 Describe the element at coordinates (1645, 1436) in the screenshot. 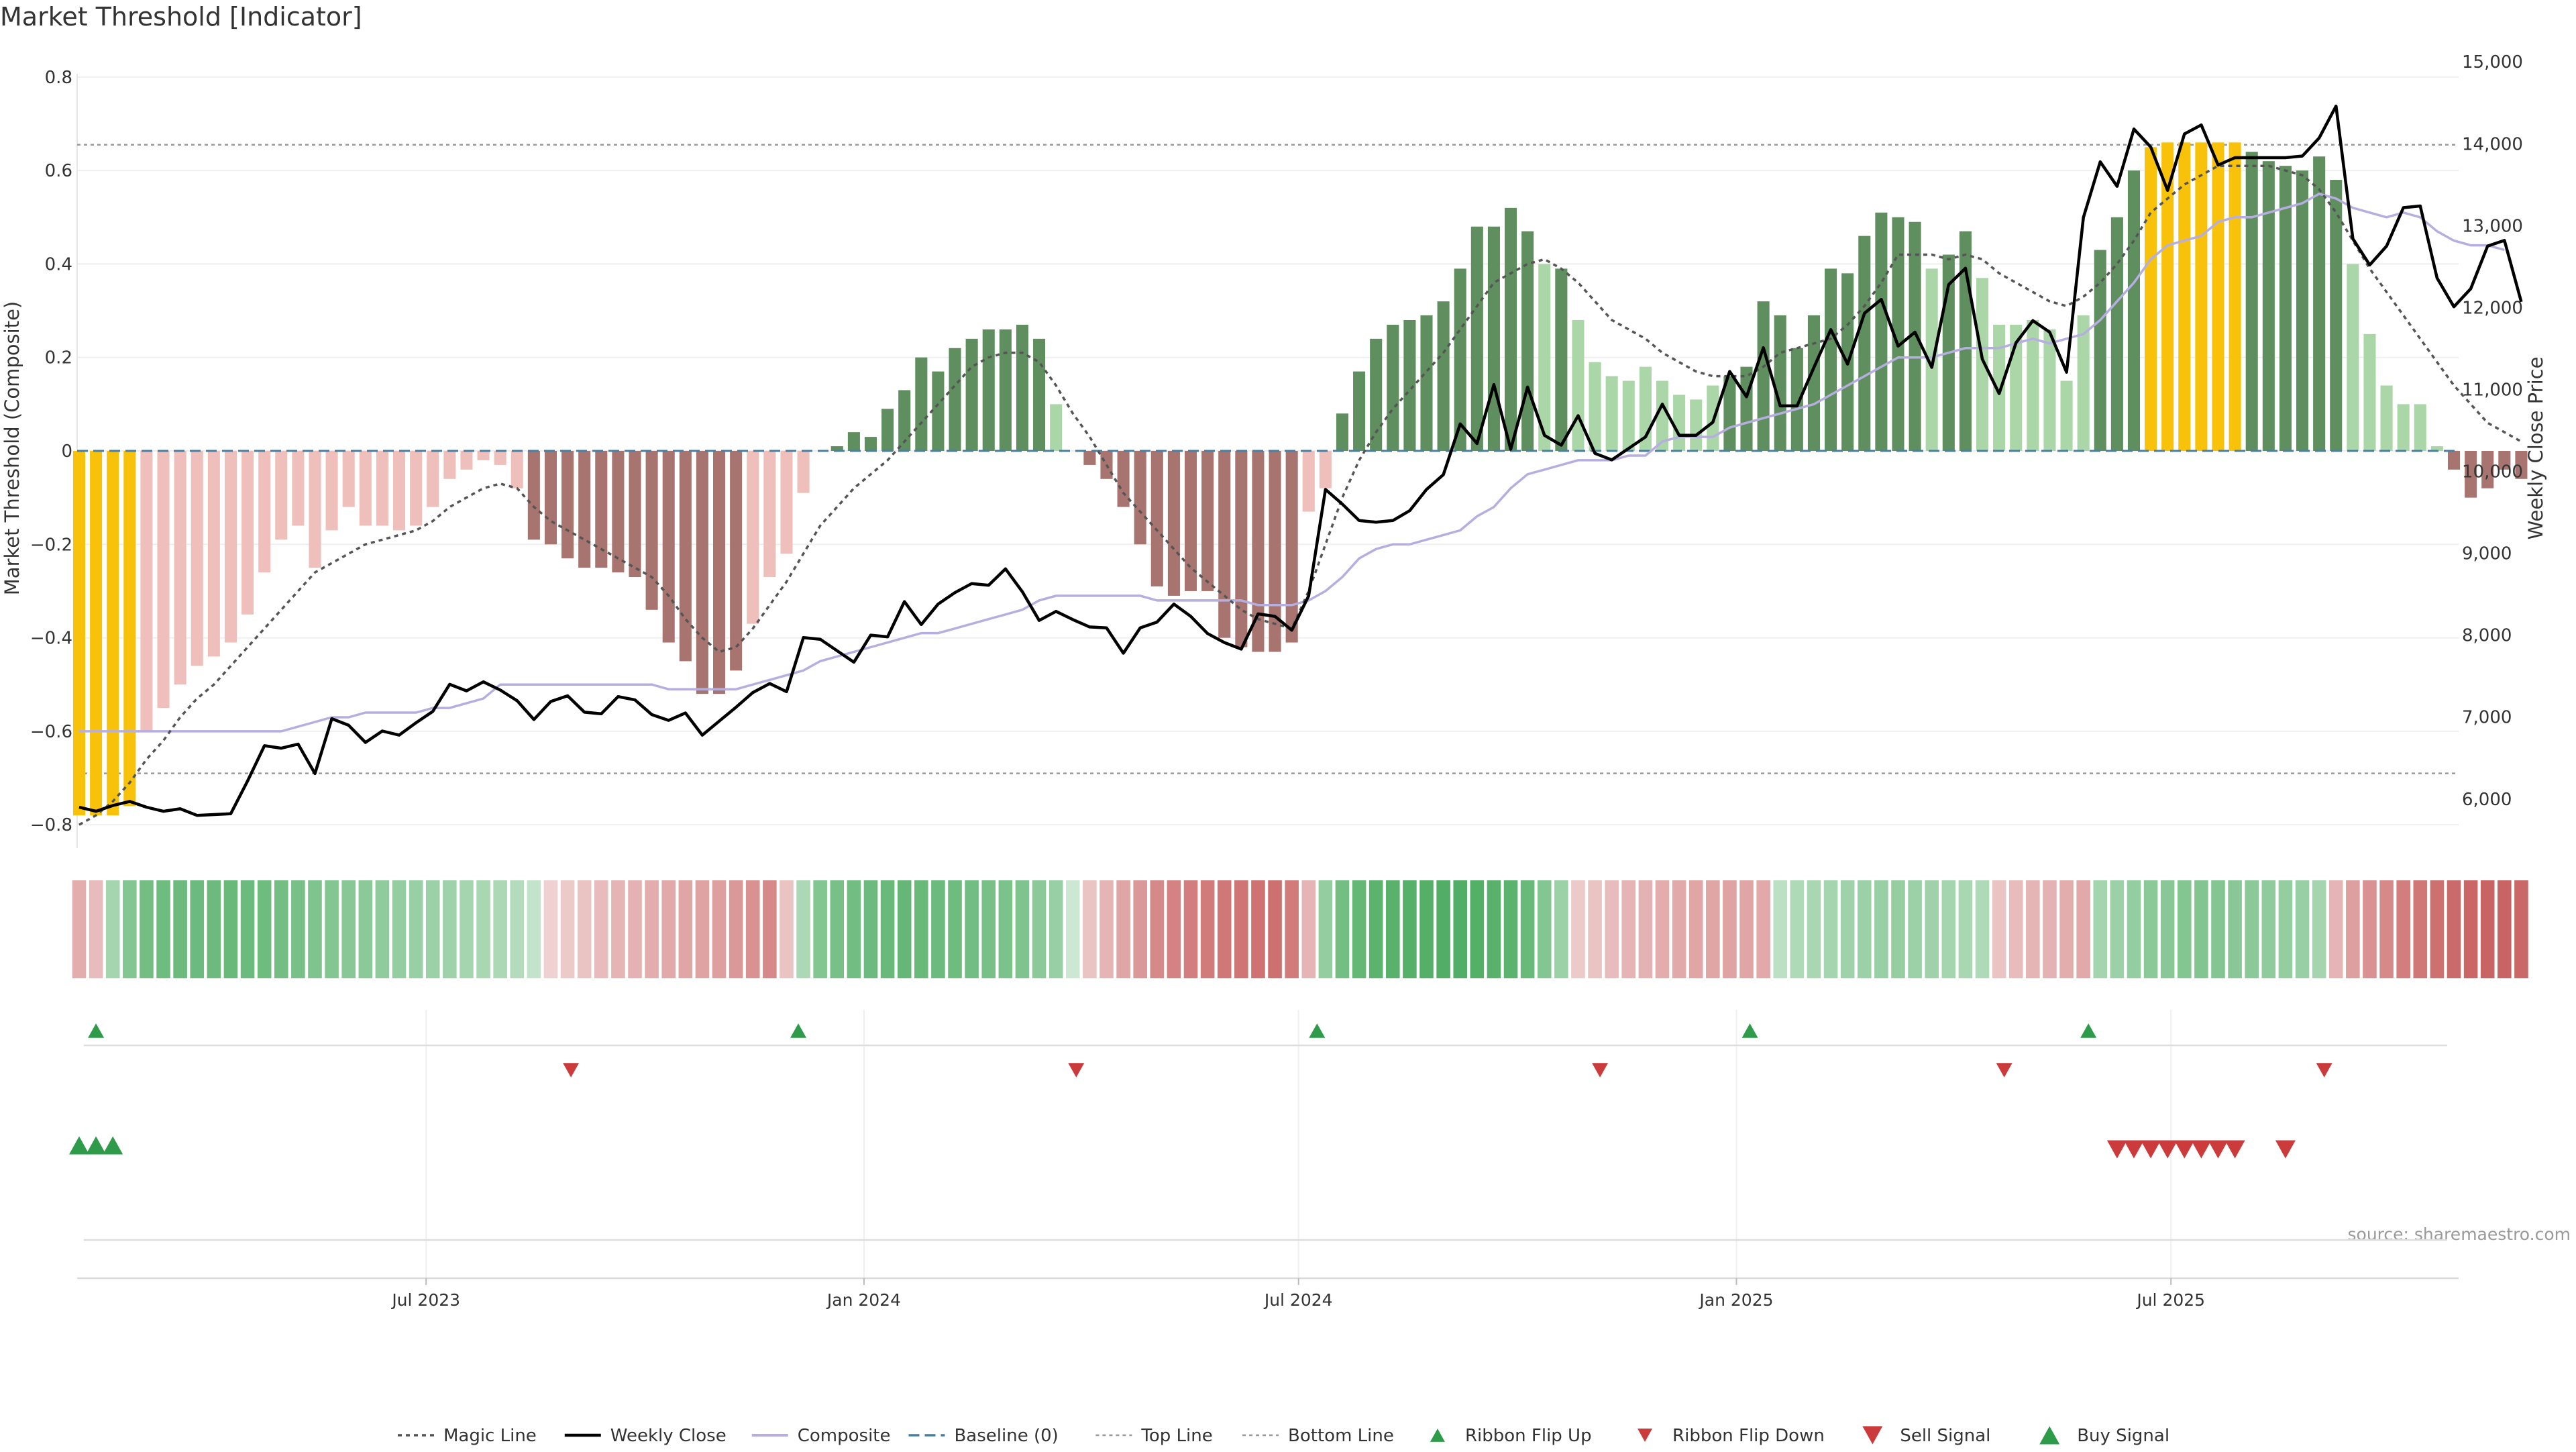

I see `legend-symbol-triangle-down-small` at that location.